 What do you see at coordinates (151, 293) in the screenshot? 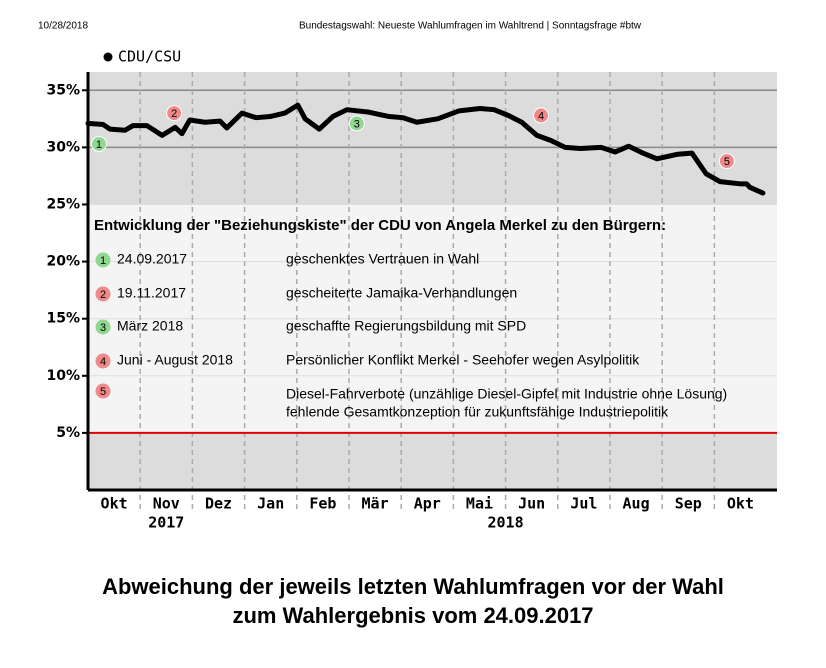
I see `note-date: 19.11.2017` at bounding box center [151, 293].